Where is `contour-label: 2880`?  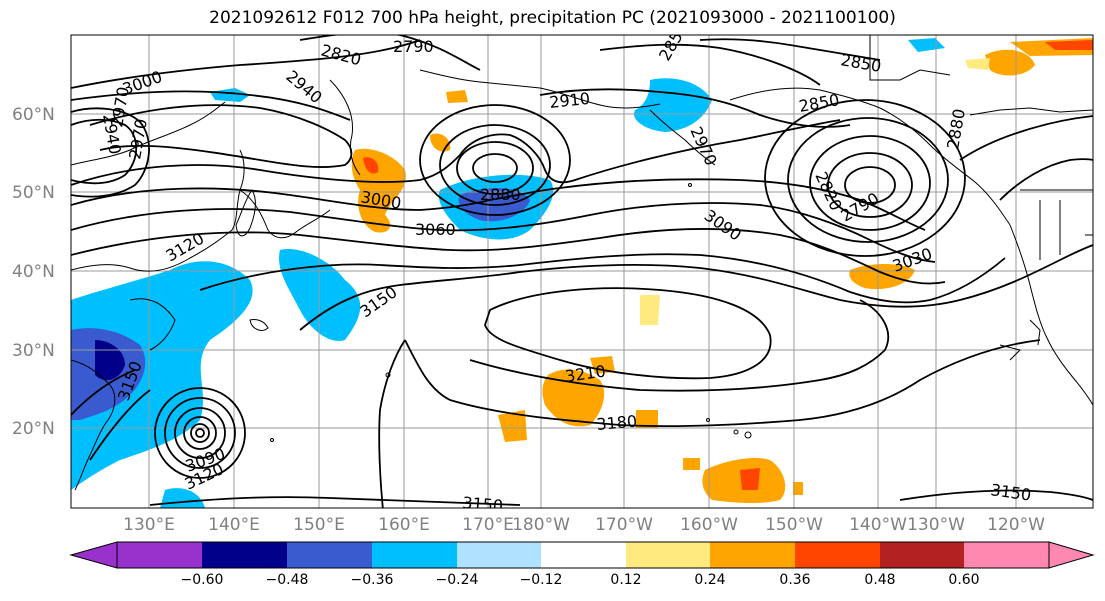 contour-label: 2880 is located at coordinates (500, 194).